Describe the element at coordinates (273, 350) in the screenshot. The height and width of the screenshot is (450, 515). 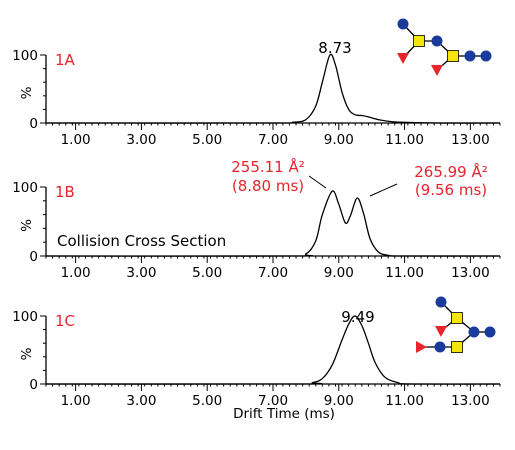
I see `trace-line-1c` at that location.